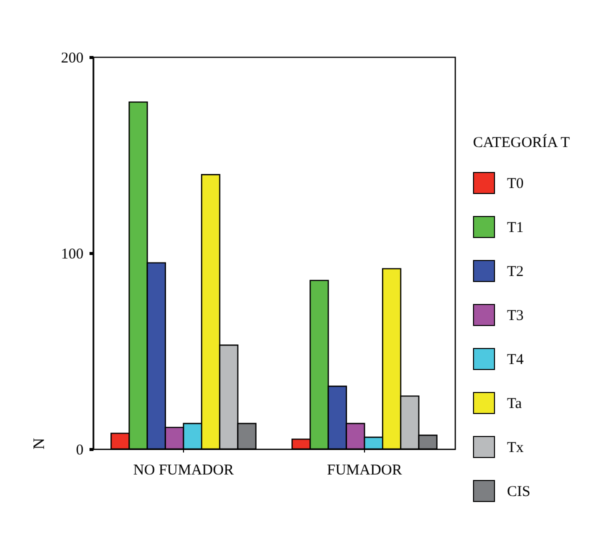  I want to click on legend-label: Tx, so click(515, 448).